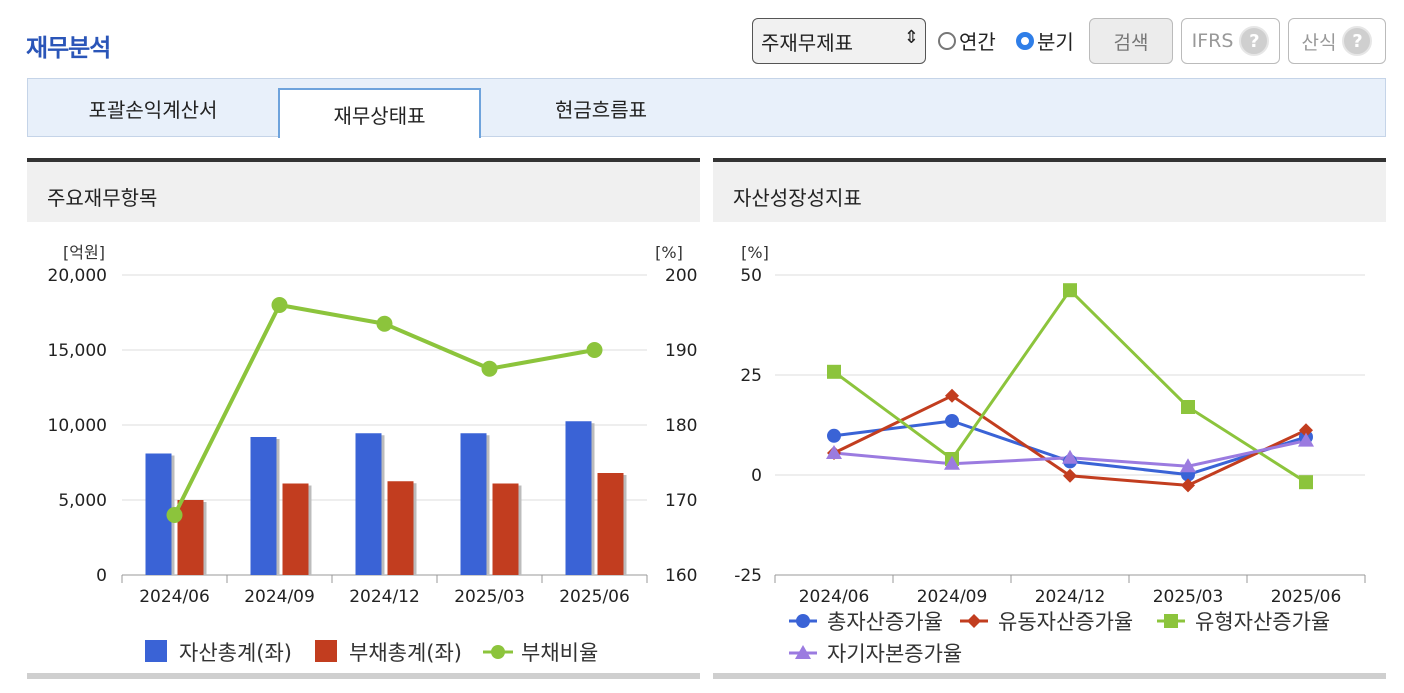 The height and width of the screenshot is (693, 1404). What do you see at coordinates (153, 108) in the screenshot?
I see `tab-income-statement: 포괄손익계산서` at bounding box center [153, 108].